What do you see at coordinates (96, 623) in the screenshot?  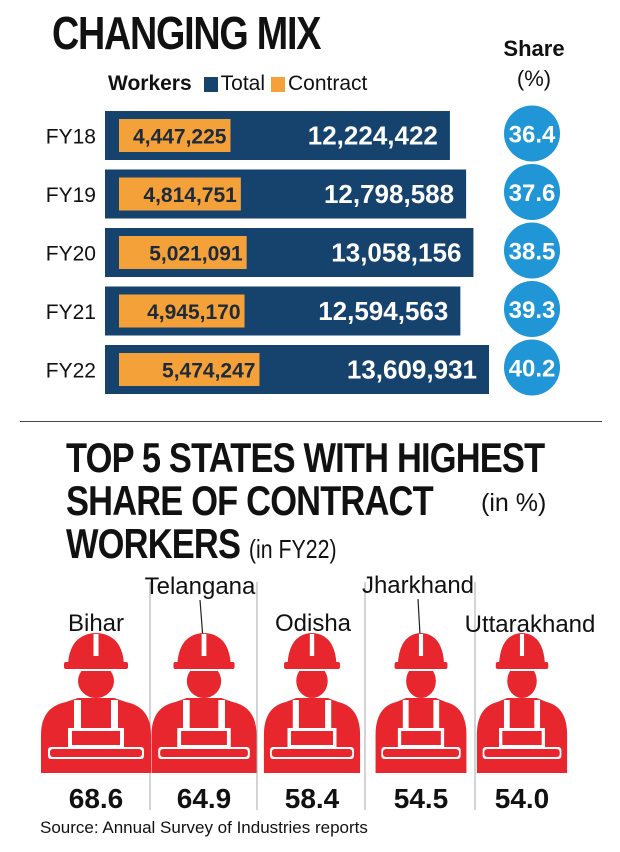 I see `state-name-label: Bihar` at bounding box center [96, 623].